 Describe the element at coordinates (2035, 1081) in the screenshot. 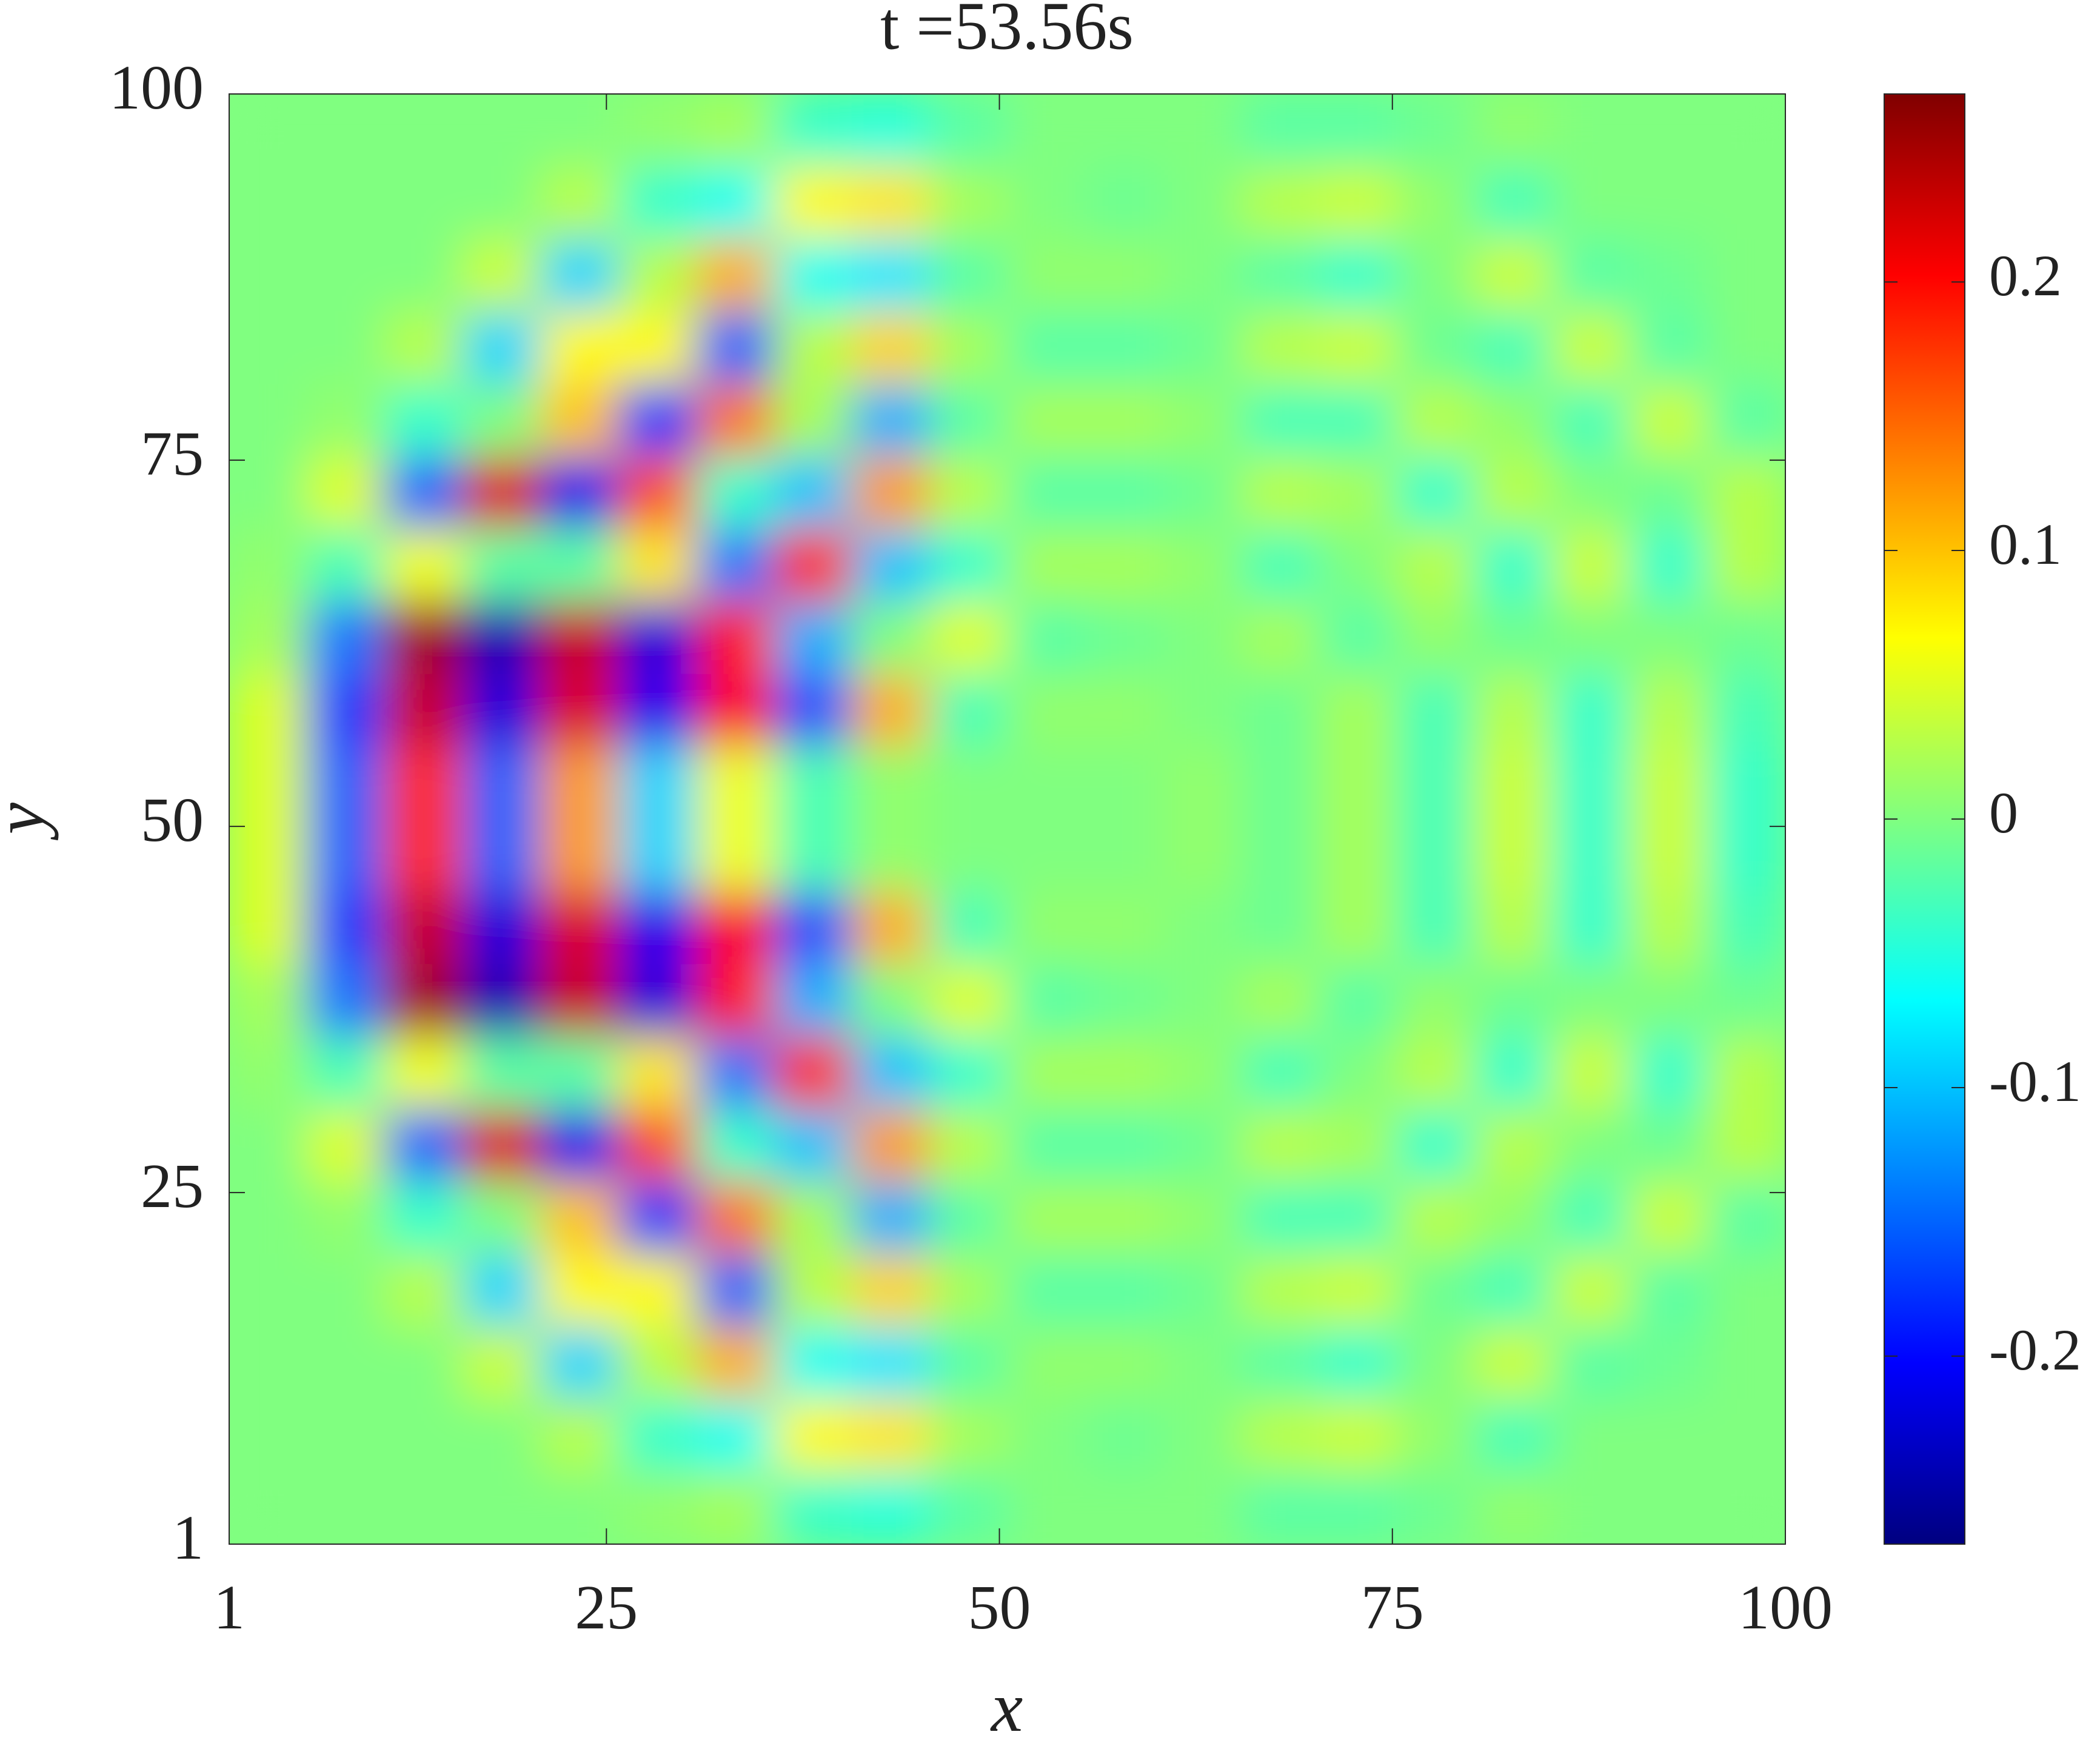

I see `colorbar-tick-label: -0.1` at that location.